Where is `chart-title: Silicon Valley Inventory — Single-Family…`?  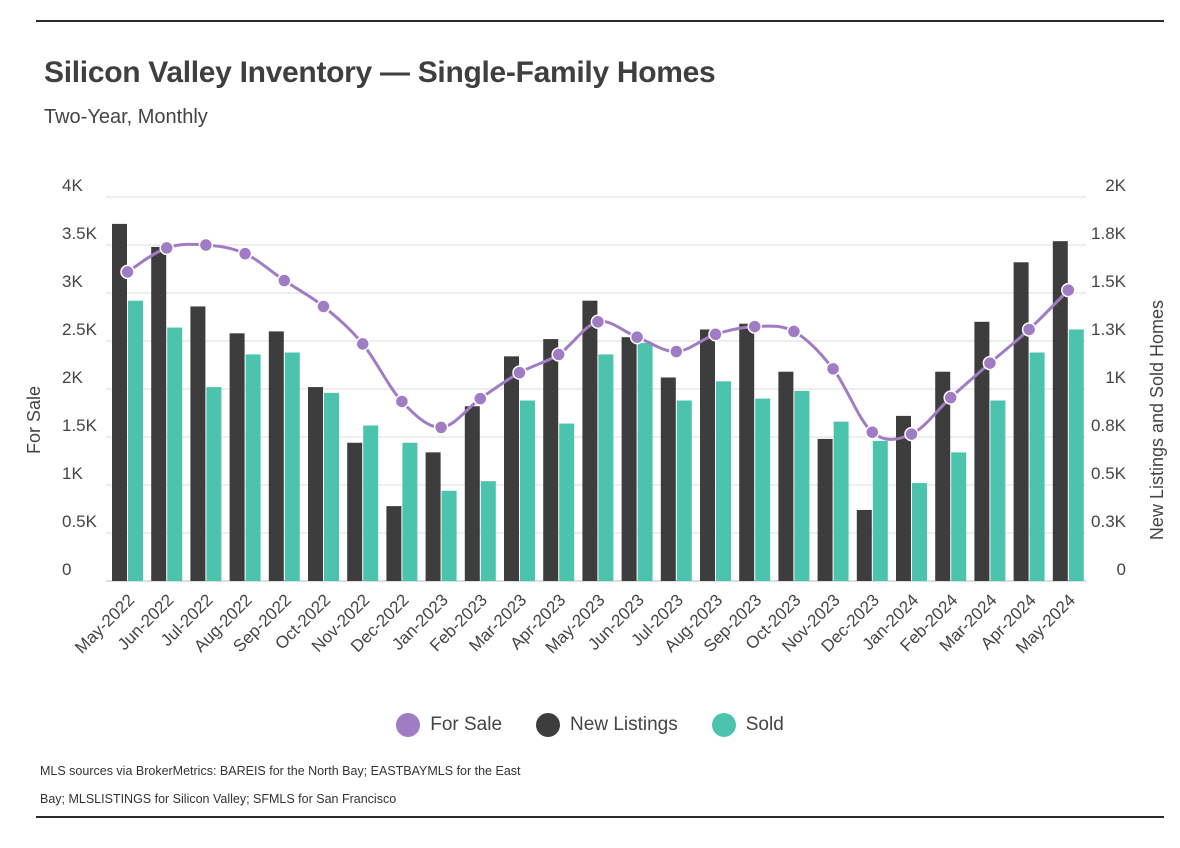 chart-title: Silicon Valley Inventory — Single-Family… is located at coordinates (380, 72).